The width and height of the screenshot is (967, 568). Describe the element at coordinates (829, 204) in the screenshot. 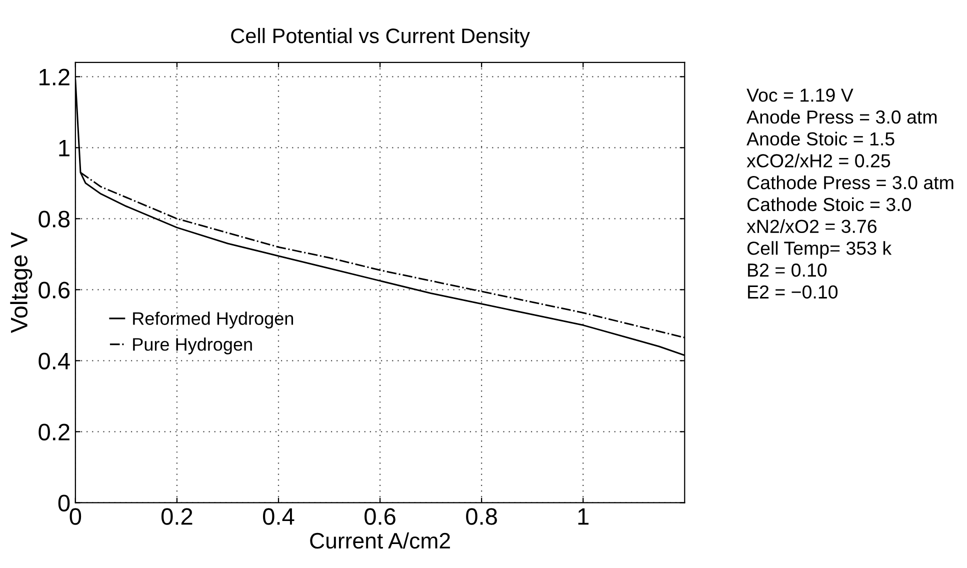

I see `text: Cathode Stoic = 3.0` at that location.